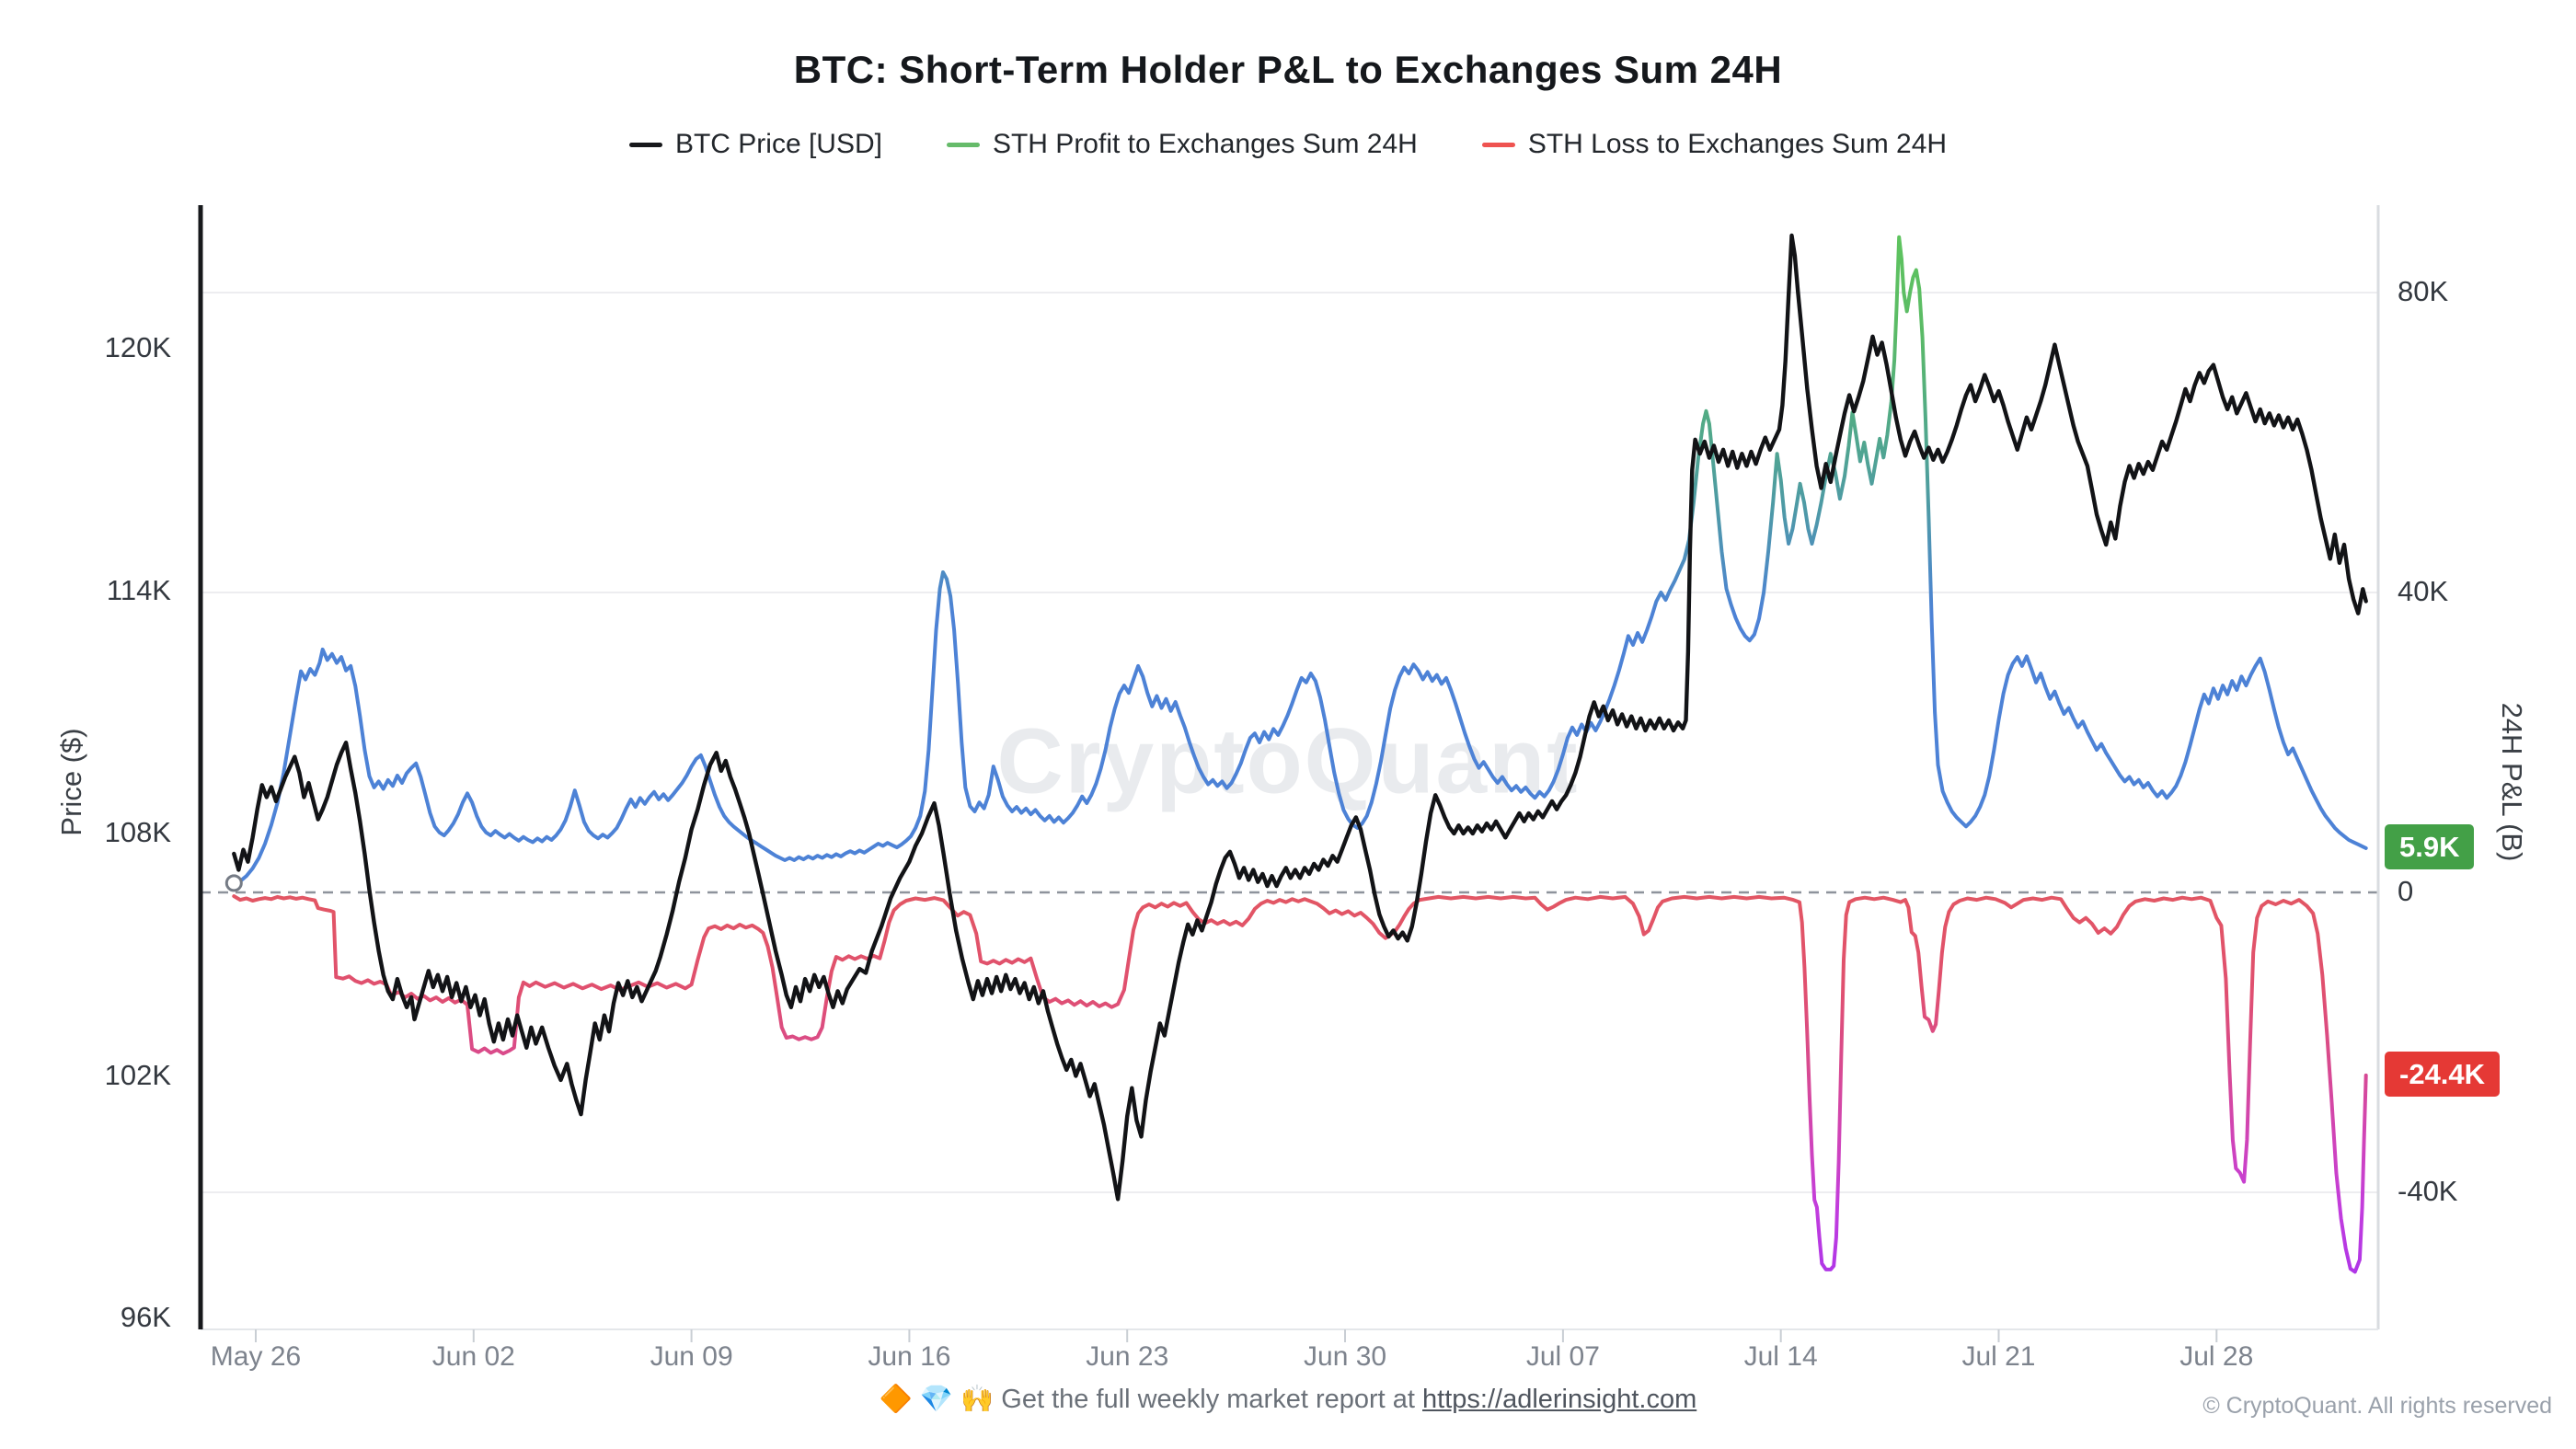  Describe the element at coordinates (2216, 1356) in the screenshot. I see `x-axis-tick-label: Jul 28` at that location.